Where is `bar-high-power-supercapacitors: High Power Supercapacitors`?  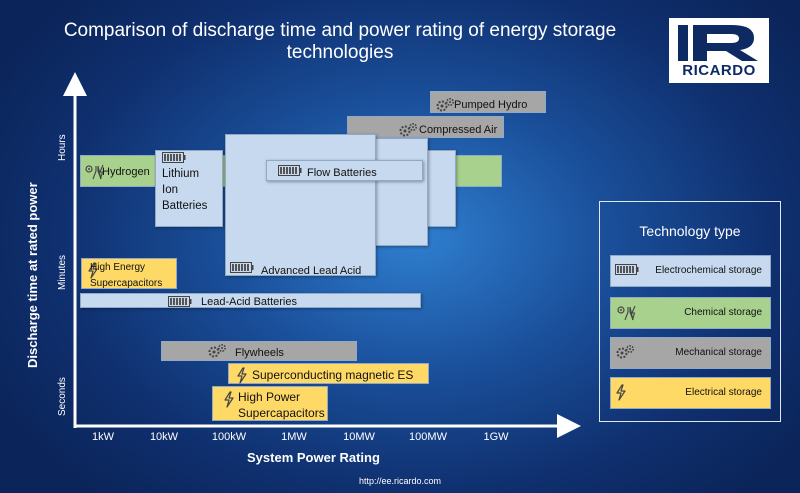
bar-high-power-supercapacitors: High Power Supercapacitors is located at coordinates (270, 403).